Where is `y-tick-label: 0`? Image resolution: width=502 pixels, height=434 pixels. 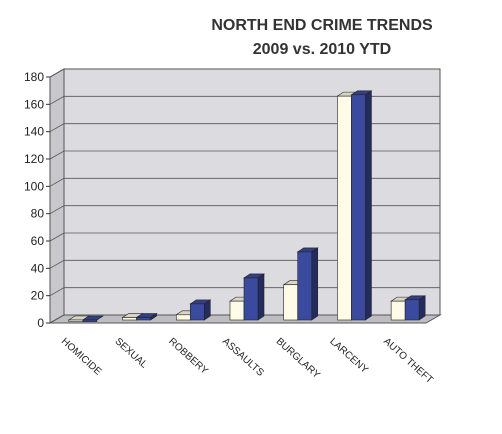 y-tick-label: 0 is located at coordinates (40, 323).